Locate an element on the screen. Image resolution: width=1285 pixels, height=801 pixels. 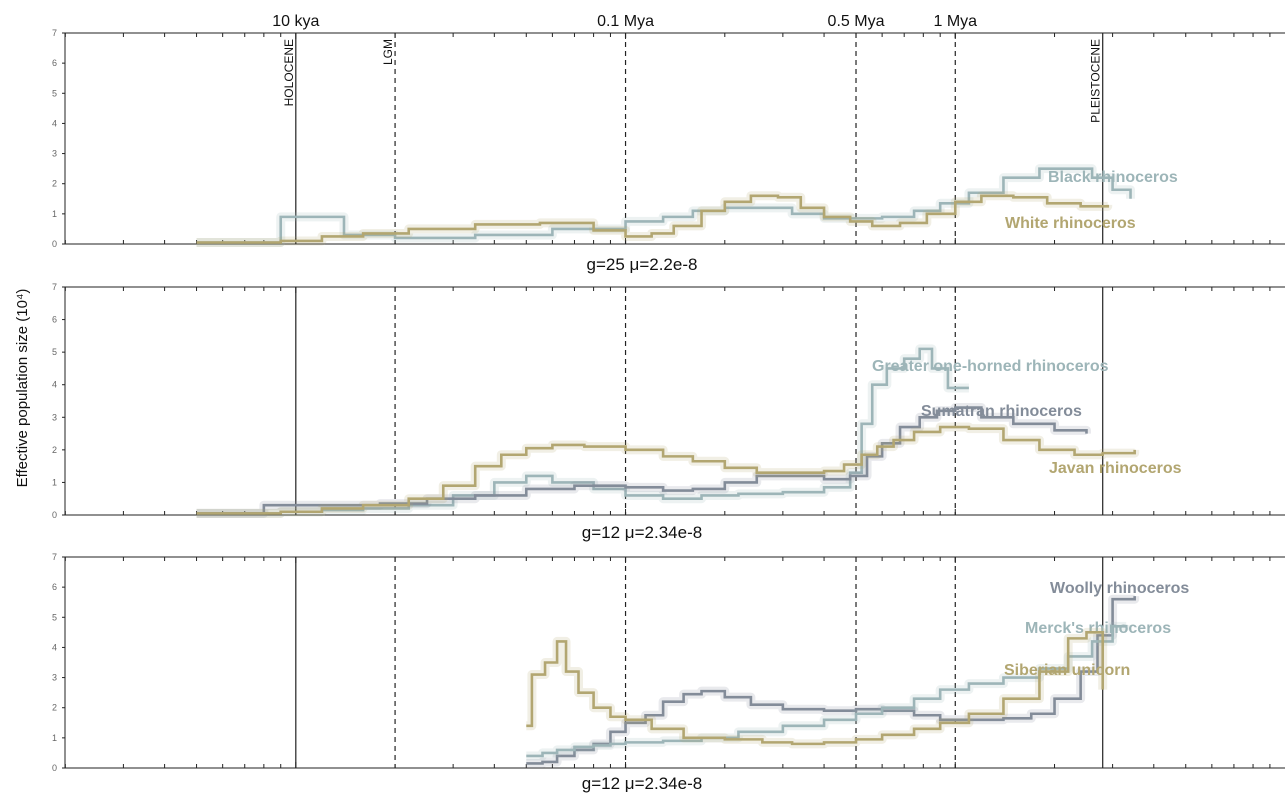
series-label: Black rhinoceros is located at coordinates (1113, 177).